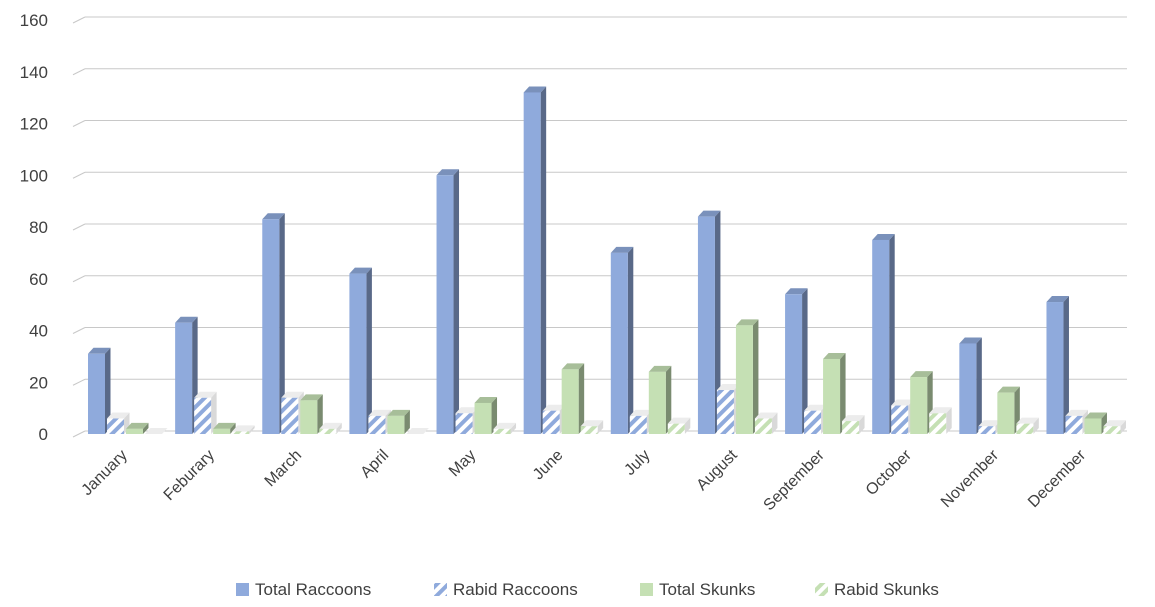  Describe the element at coordinates (38, 331) in the screenshot. I see `y-tick-label: 40` at that location.